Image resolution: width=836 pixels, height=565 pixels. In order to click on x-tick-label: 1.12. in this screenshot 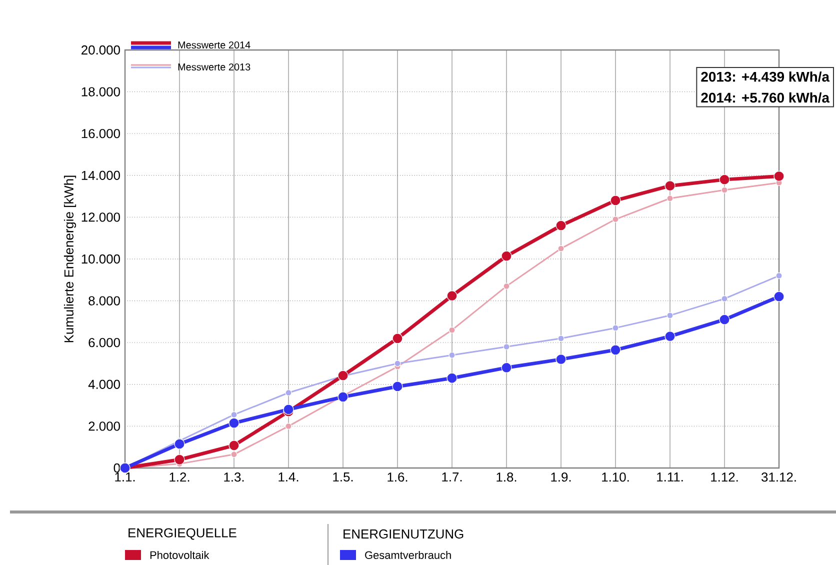, I will do `click(724, 477)`.